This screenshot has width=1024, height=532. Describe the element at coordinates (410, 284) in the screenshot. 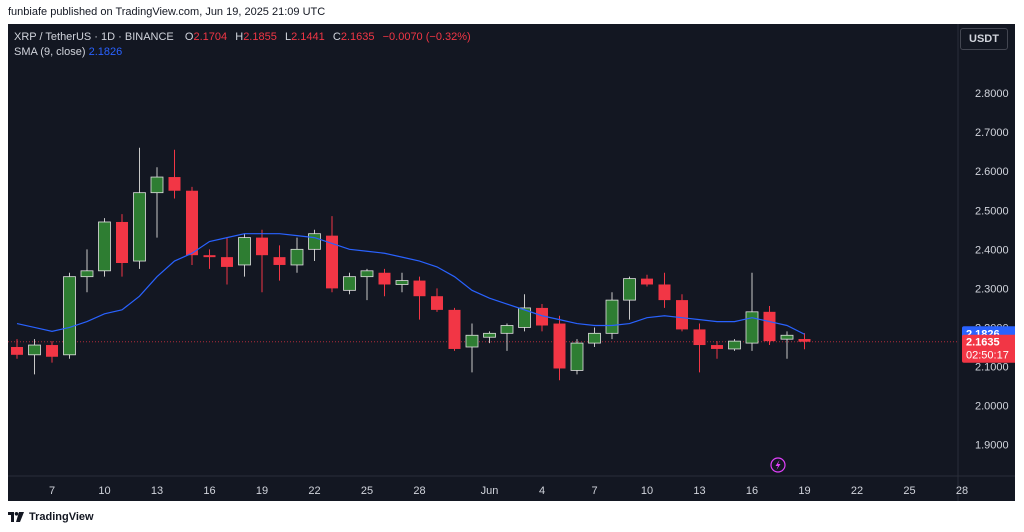

I see `sma-line` at that location.